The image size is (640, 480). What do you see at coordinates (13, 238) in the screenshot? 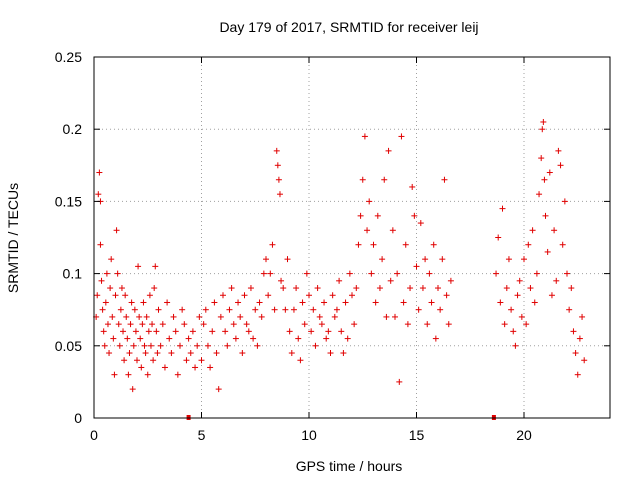
I see `y-axis-title: SRMTID / TECUs` at bounding box center [13, 238].